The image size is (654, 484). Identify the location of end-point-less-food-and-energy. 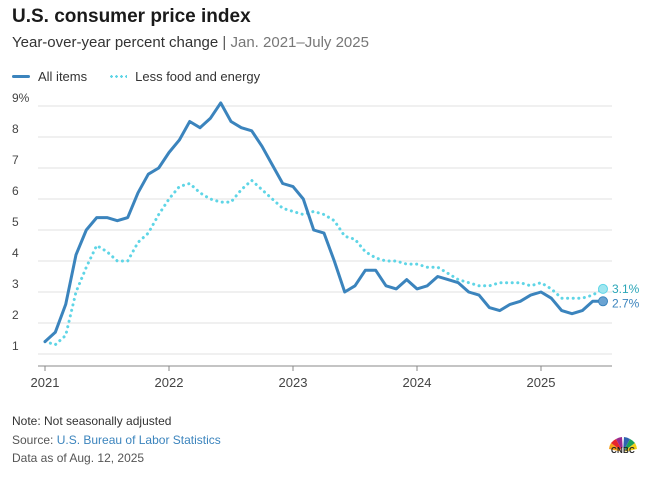
(603, 288).